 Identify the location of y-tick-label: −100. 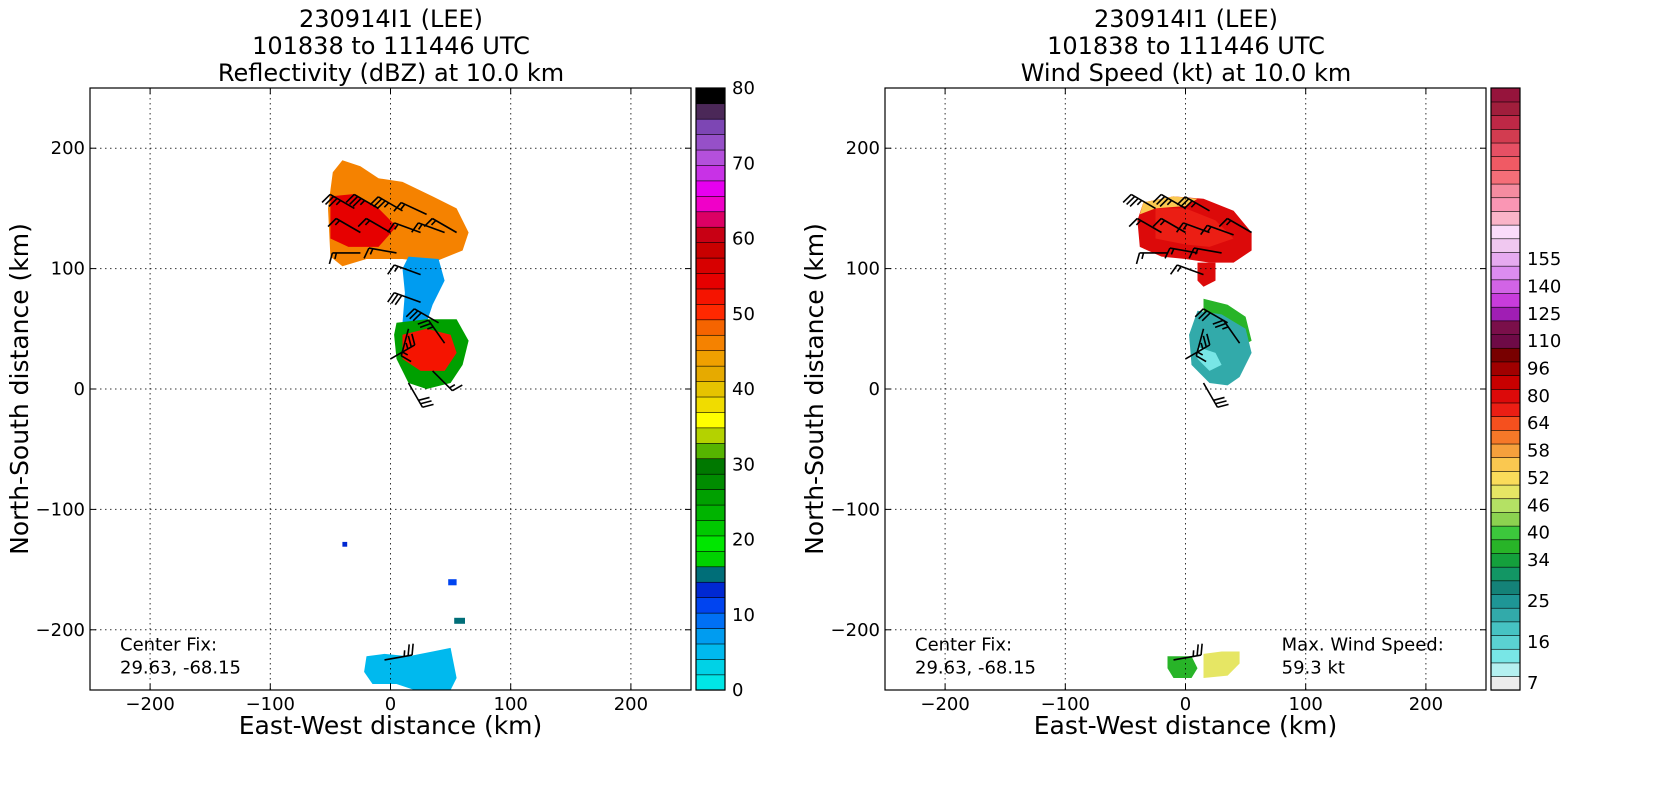
(60, 509).